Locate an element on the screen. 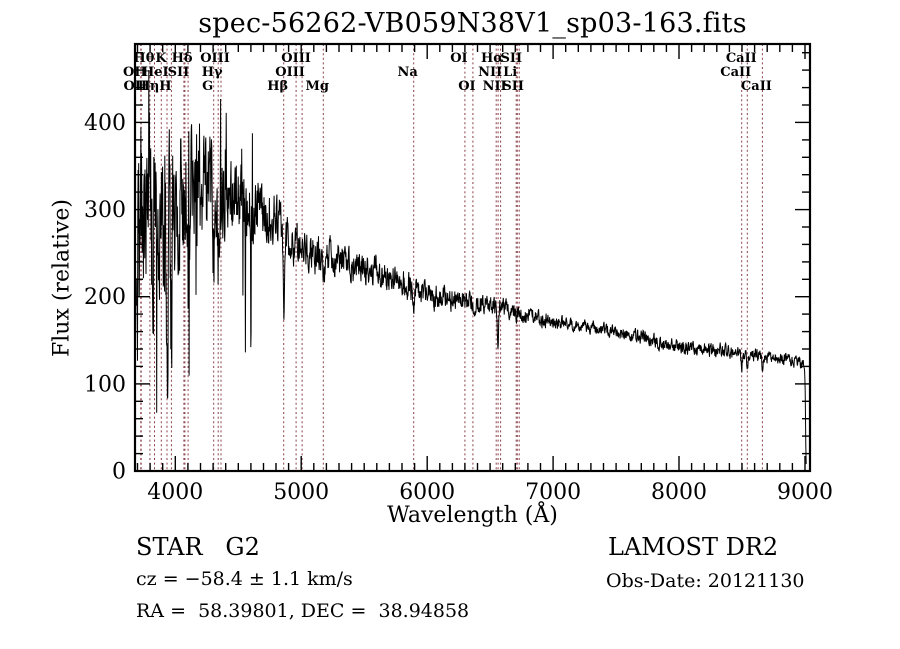  ra-dec-label: RA = 58.39801, DEC = 38.94858 is located at coordinates (303, 611).